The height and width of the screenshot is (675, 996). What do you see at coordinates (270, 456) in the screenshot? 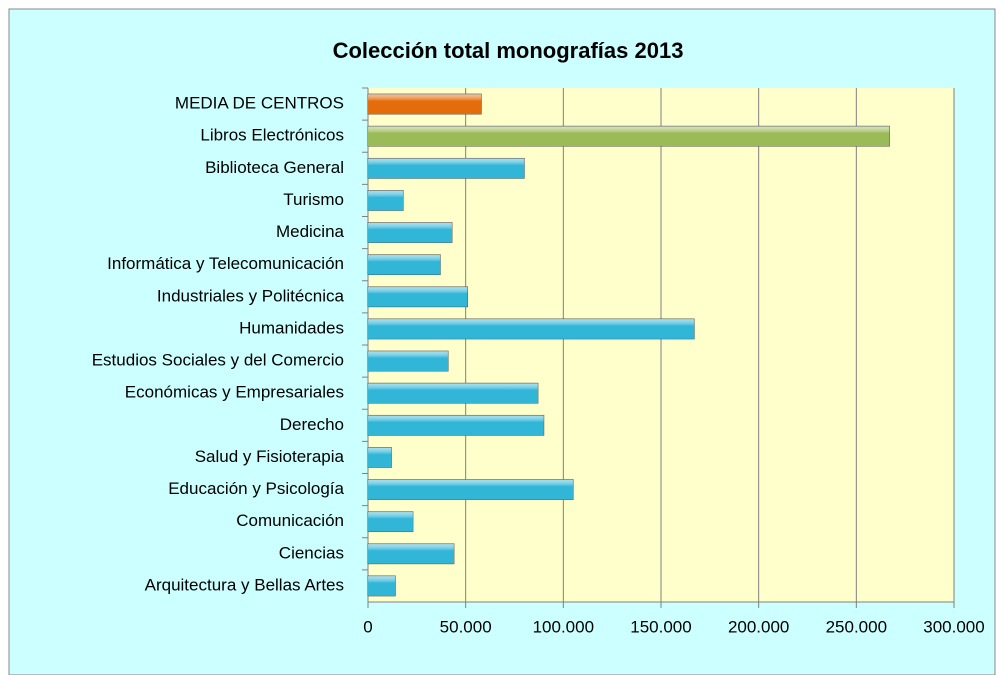
I see `y-tick-label: Salud y Fisioterapia` at bounding box center [270, 456].